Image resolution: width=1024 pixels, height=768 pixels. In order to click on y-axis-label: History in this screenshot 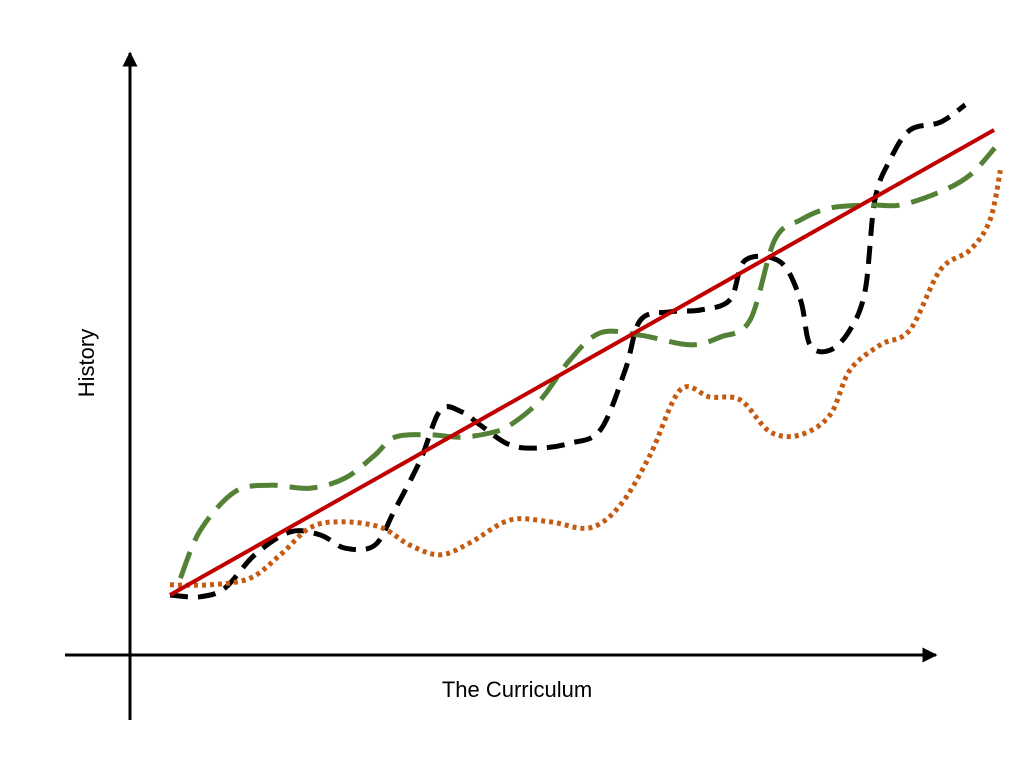, I will do `click(86, 363)`.